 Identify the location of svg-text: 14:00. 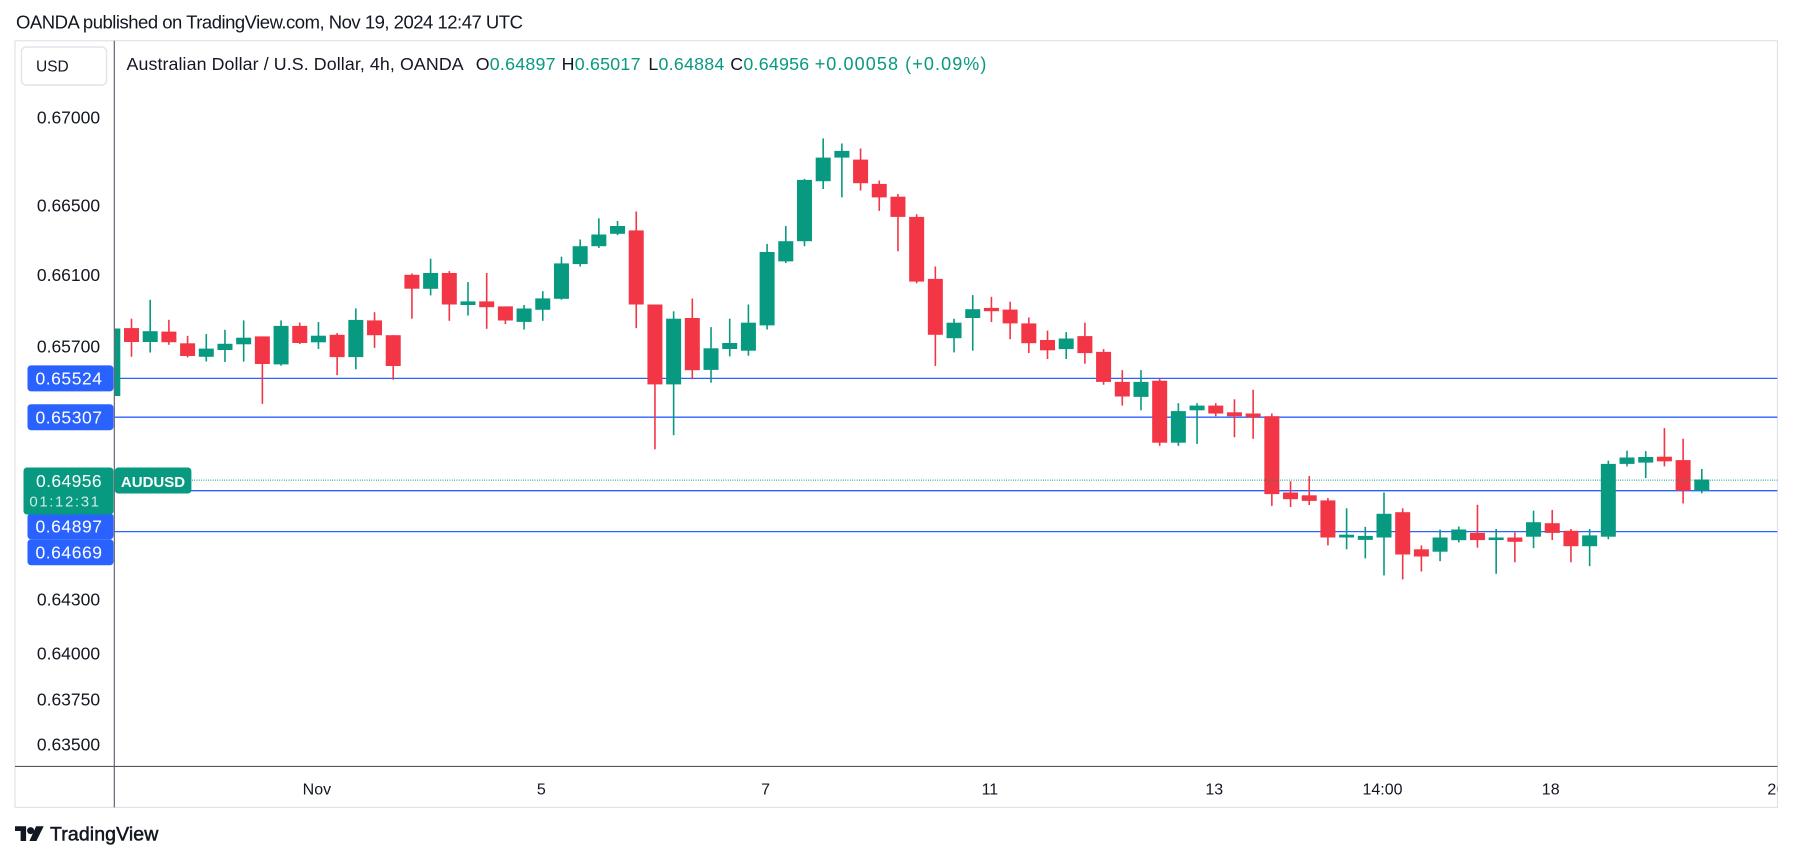
(1382, 789).